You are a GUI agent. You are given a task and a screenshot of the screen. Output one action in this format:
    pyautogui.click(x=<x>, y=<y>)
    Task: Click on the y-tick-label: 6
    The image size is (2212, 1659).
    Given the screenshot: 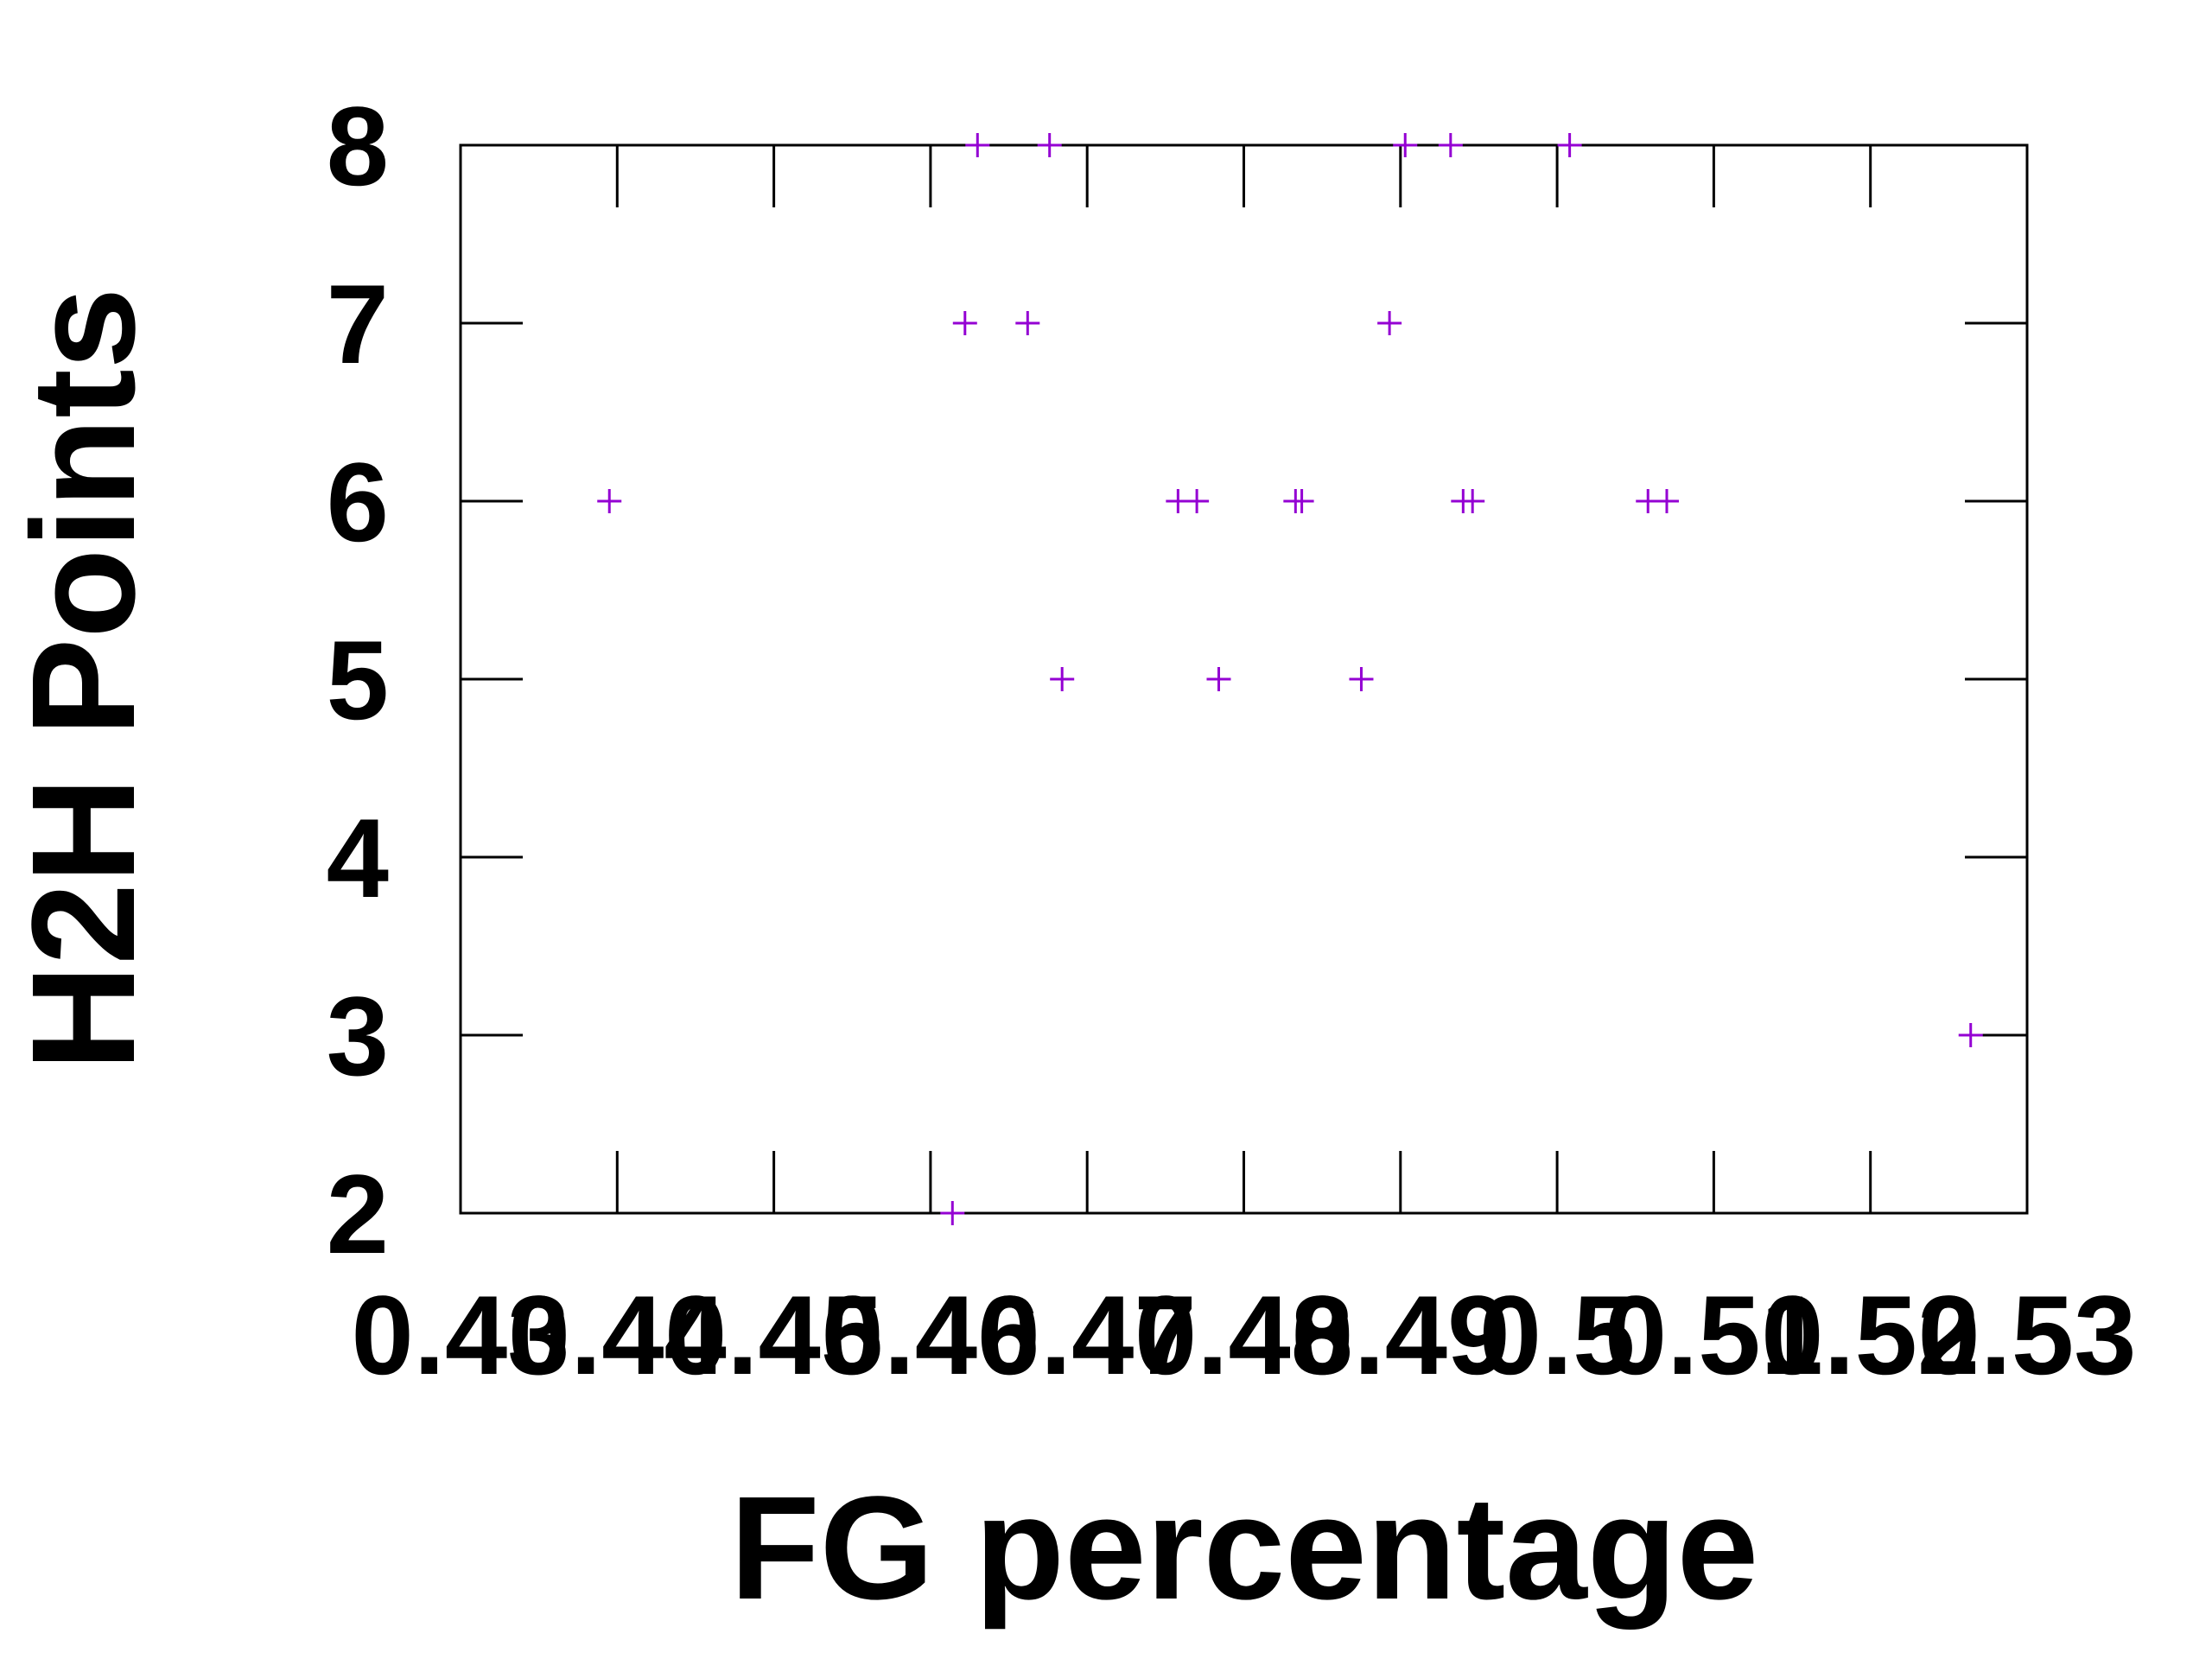 What is the action you would take?
    pyautogui.click(x=358, y=502)
    